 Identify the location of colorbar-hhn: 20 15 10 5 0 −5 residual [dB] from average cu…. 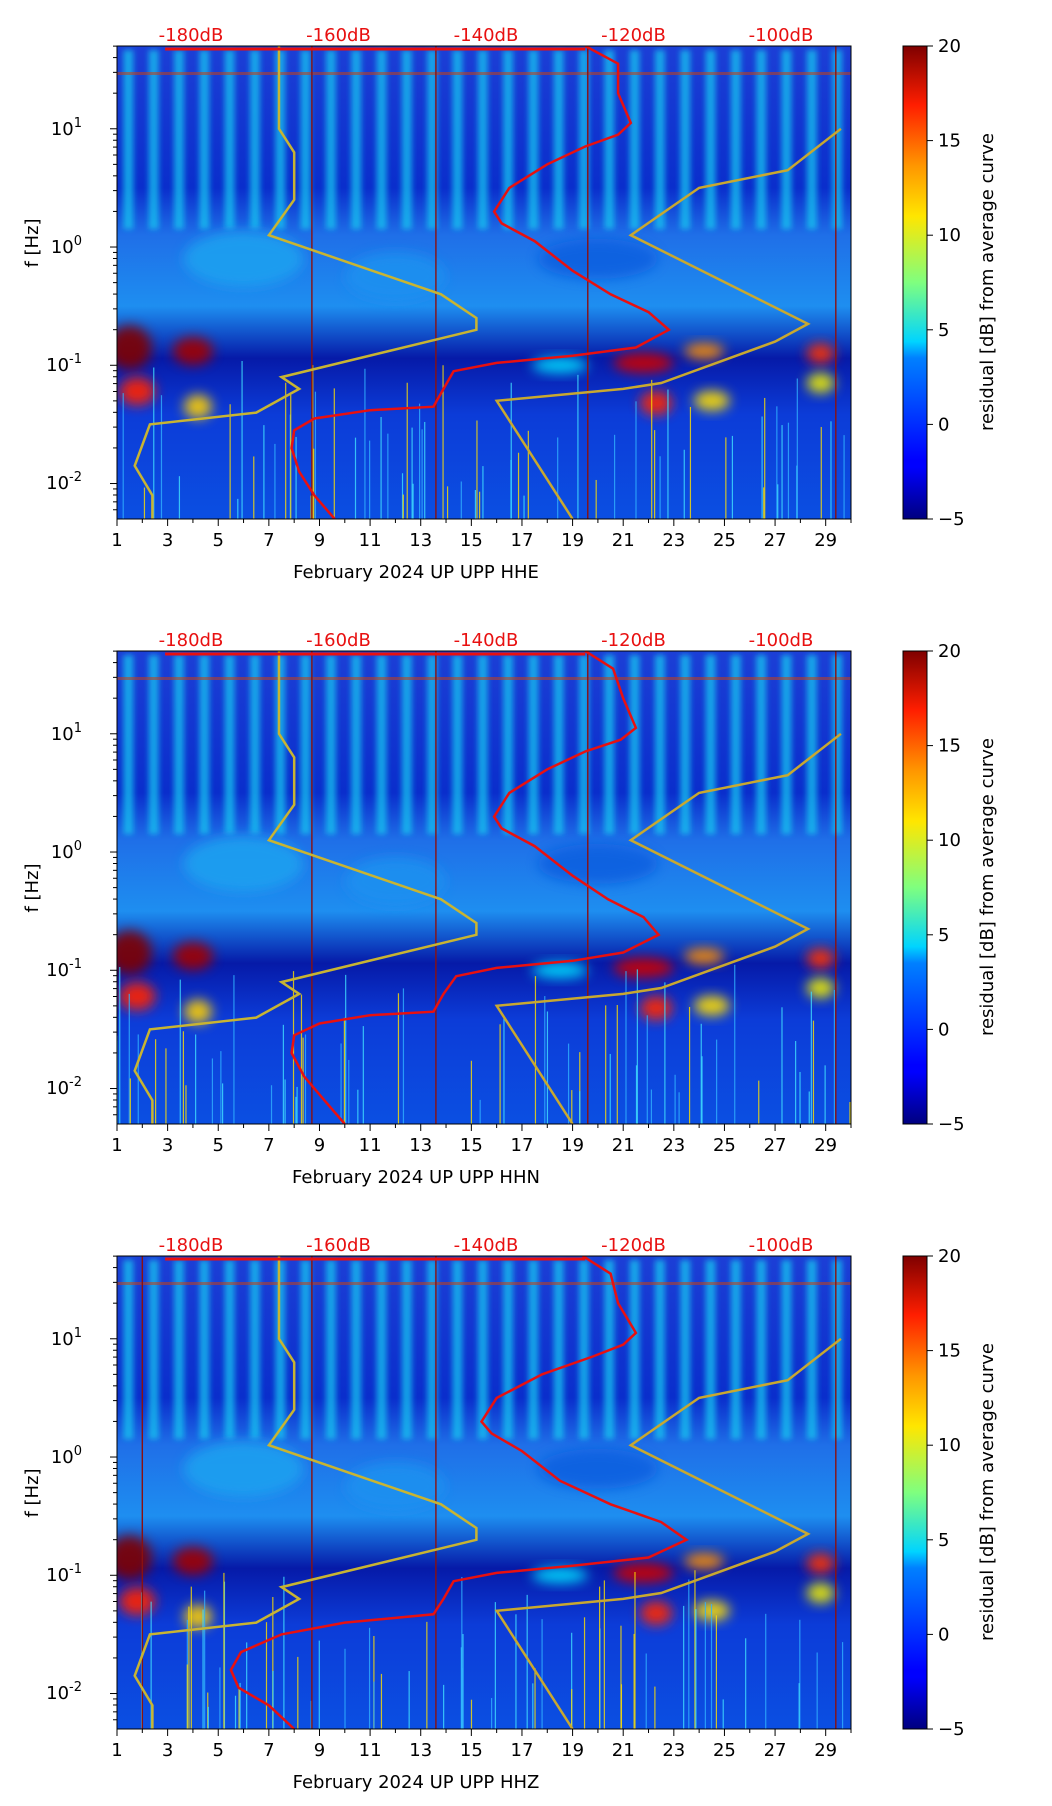
(950, 888).